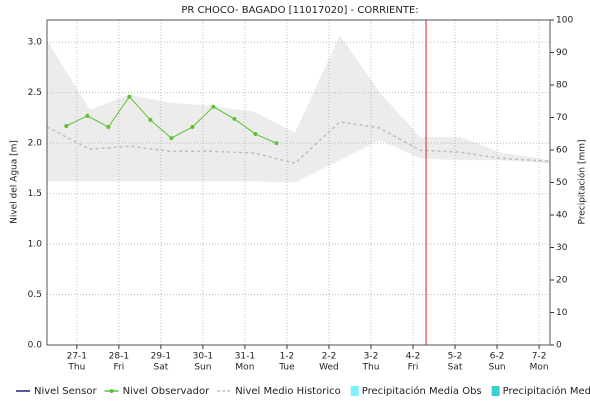 The image size is (590, 405). What do you see at coordinates (35, 93) in the screenshot?
I see `y-tick-label: 2.5` at bounding box center [35, 93].